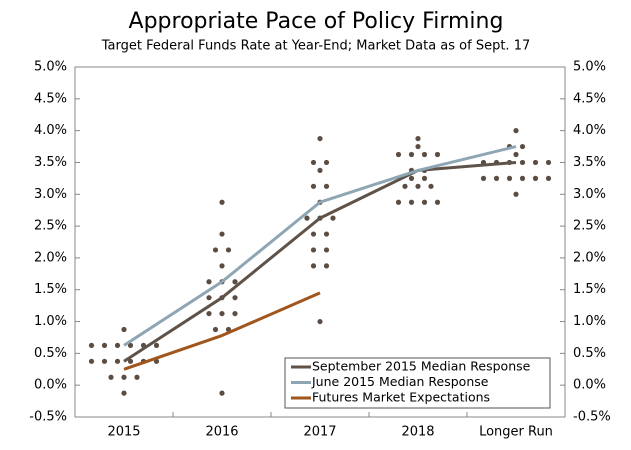 The image size is (631, 450). Describe the element at coordinates (400, 381) in the screenshot. I see `legend-label: June 2015 Median Response` at that location.